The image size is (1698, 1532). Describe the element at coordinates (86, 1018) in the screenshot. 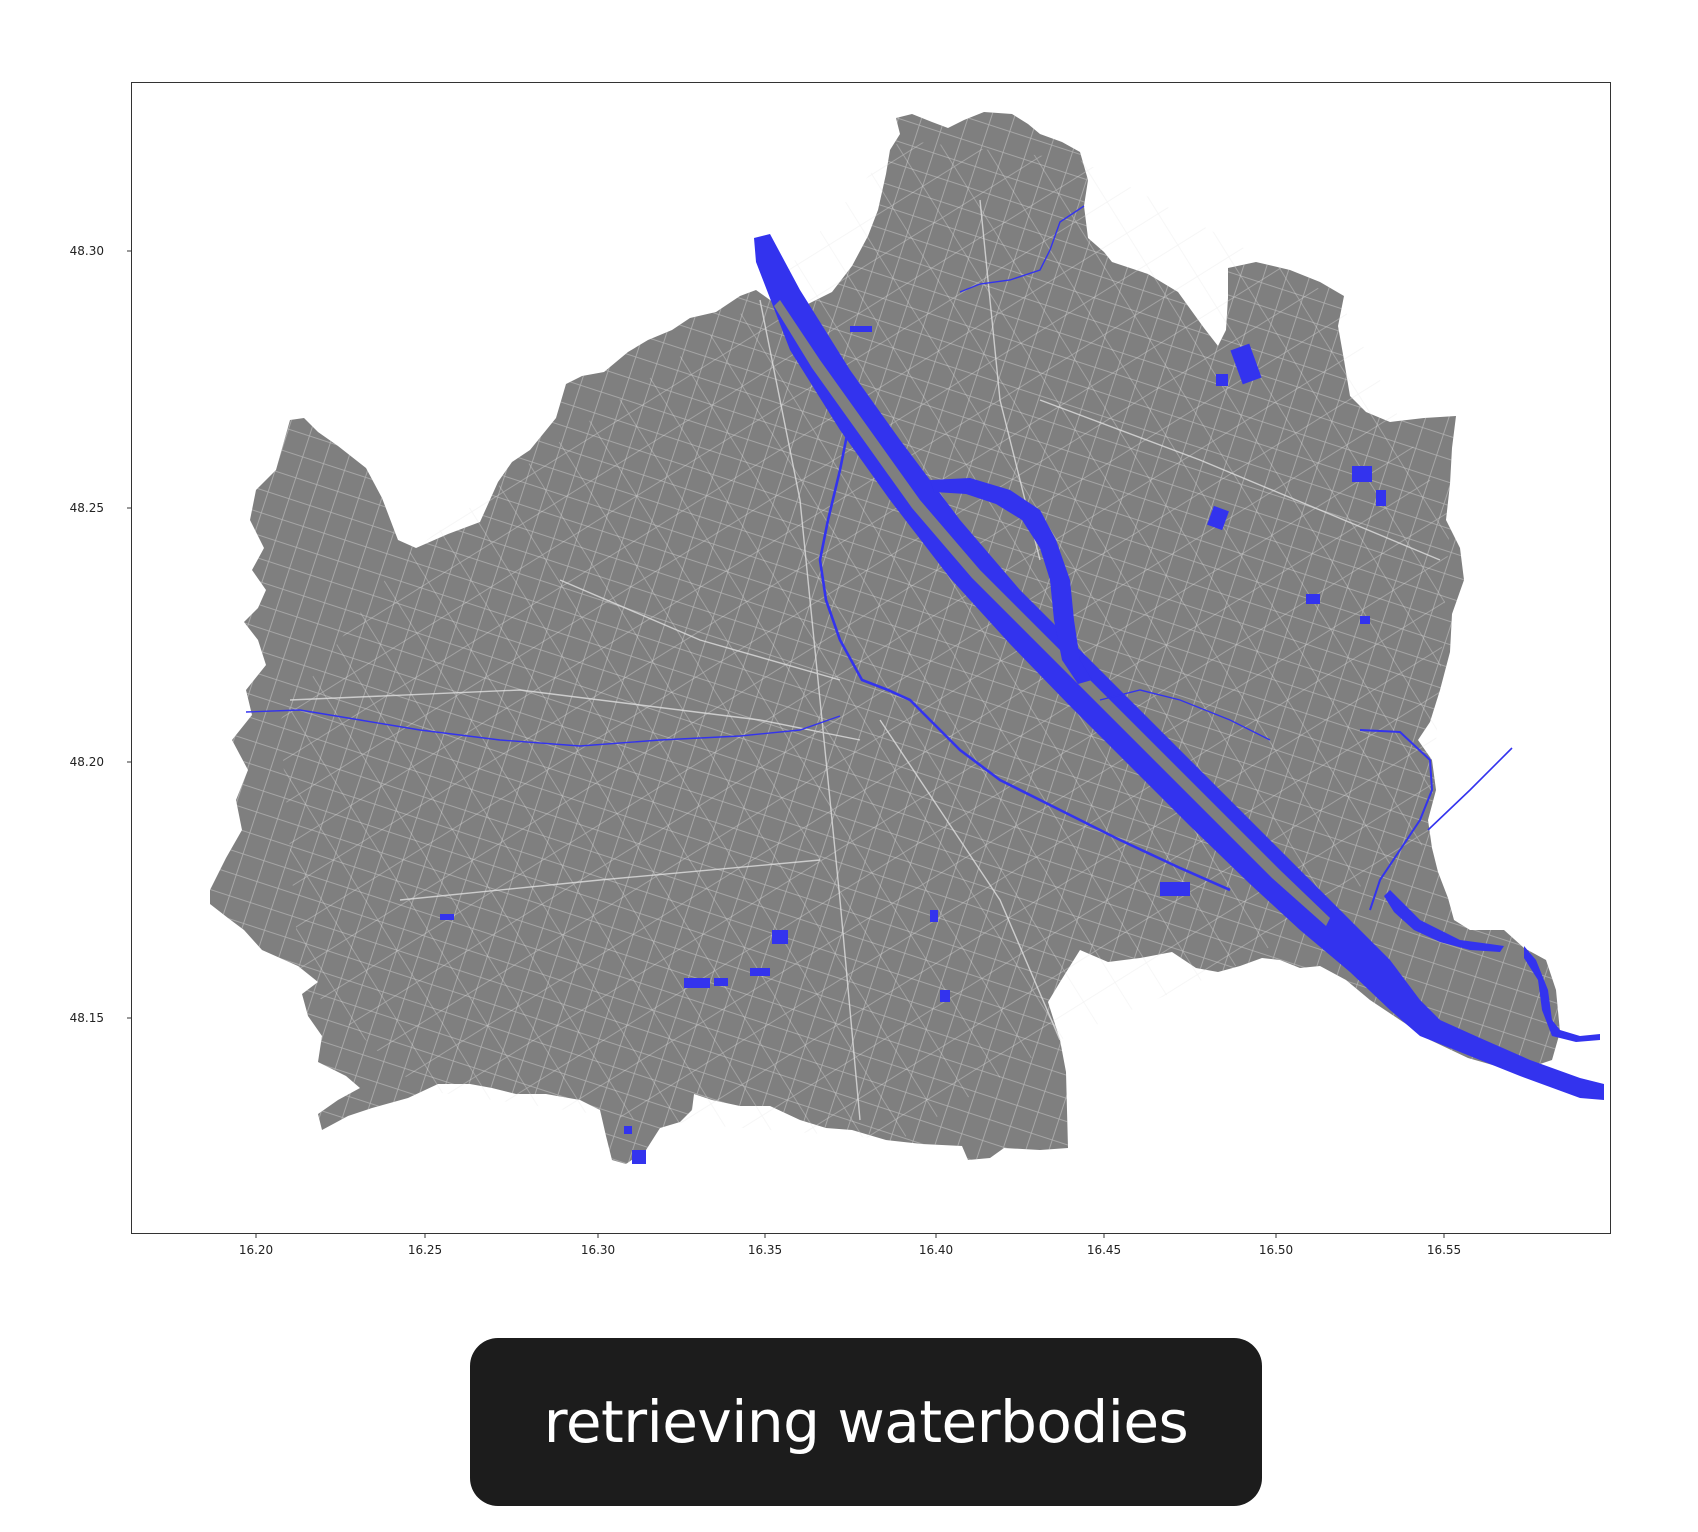

I see `y-tick-label: 48.15` at that location.